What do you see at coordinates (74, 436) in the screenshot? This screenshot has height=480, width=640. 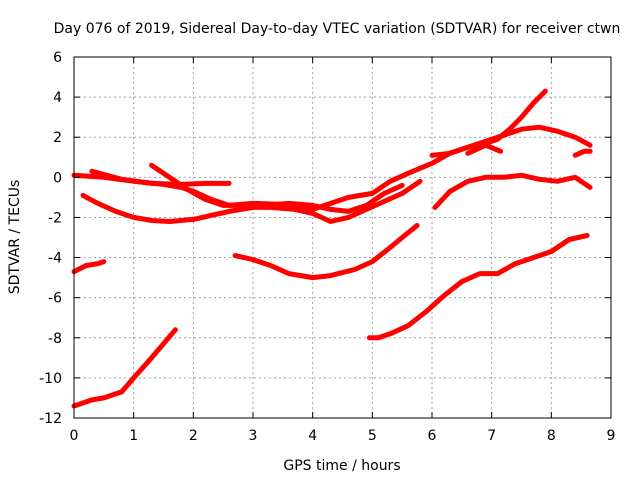 I see `x-tick-label: 0` at bounding box center [74, 436].